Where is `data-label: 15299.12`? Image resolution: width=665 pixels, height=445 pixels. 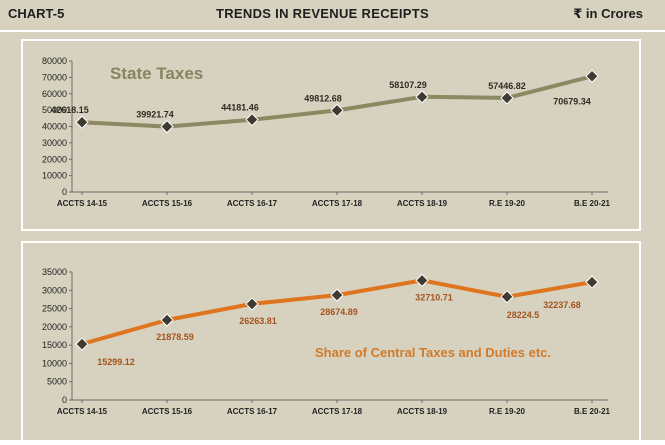 data-label: 15299.12 is located at coordinates (116, 362).